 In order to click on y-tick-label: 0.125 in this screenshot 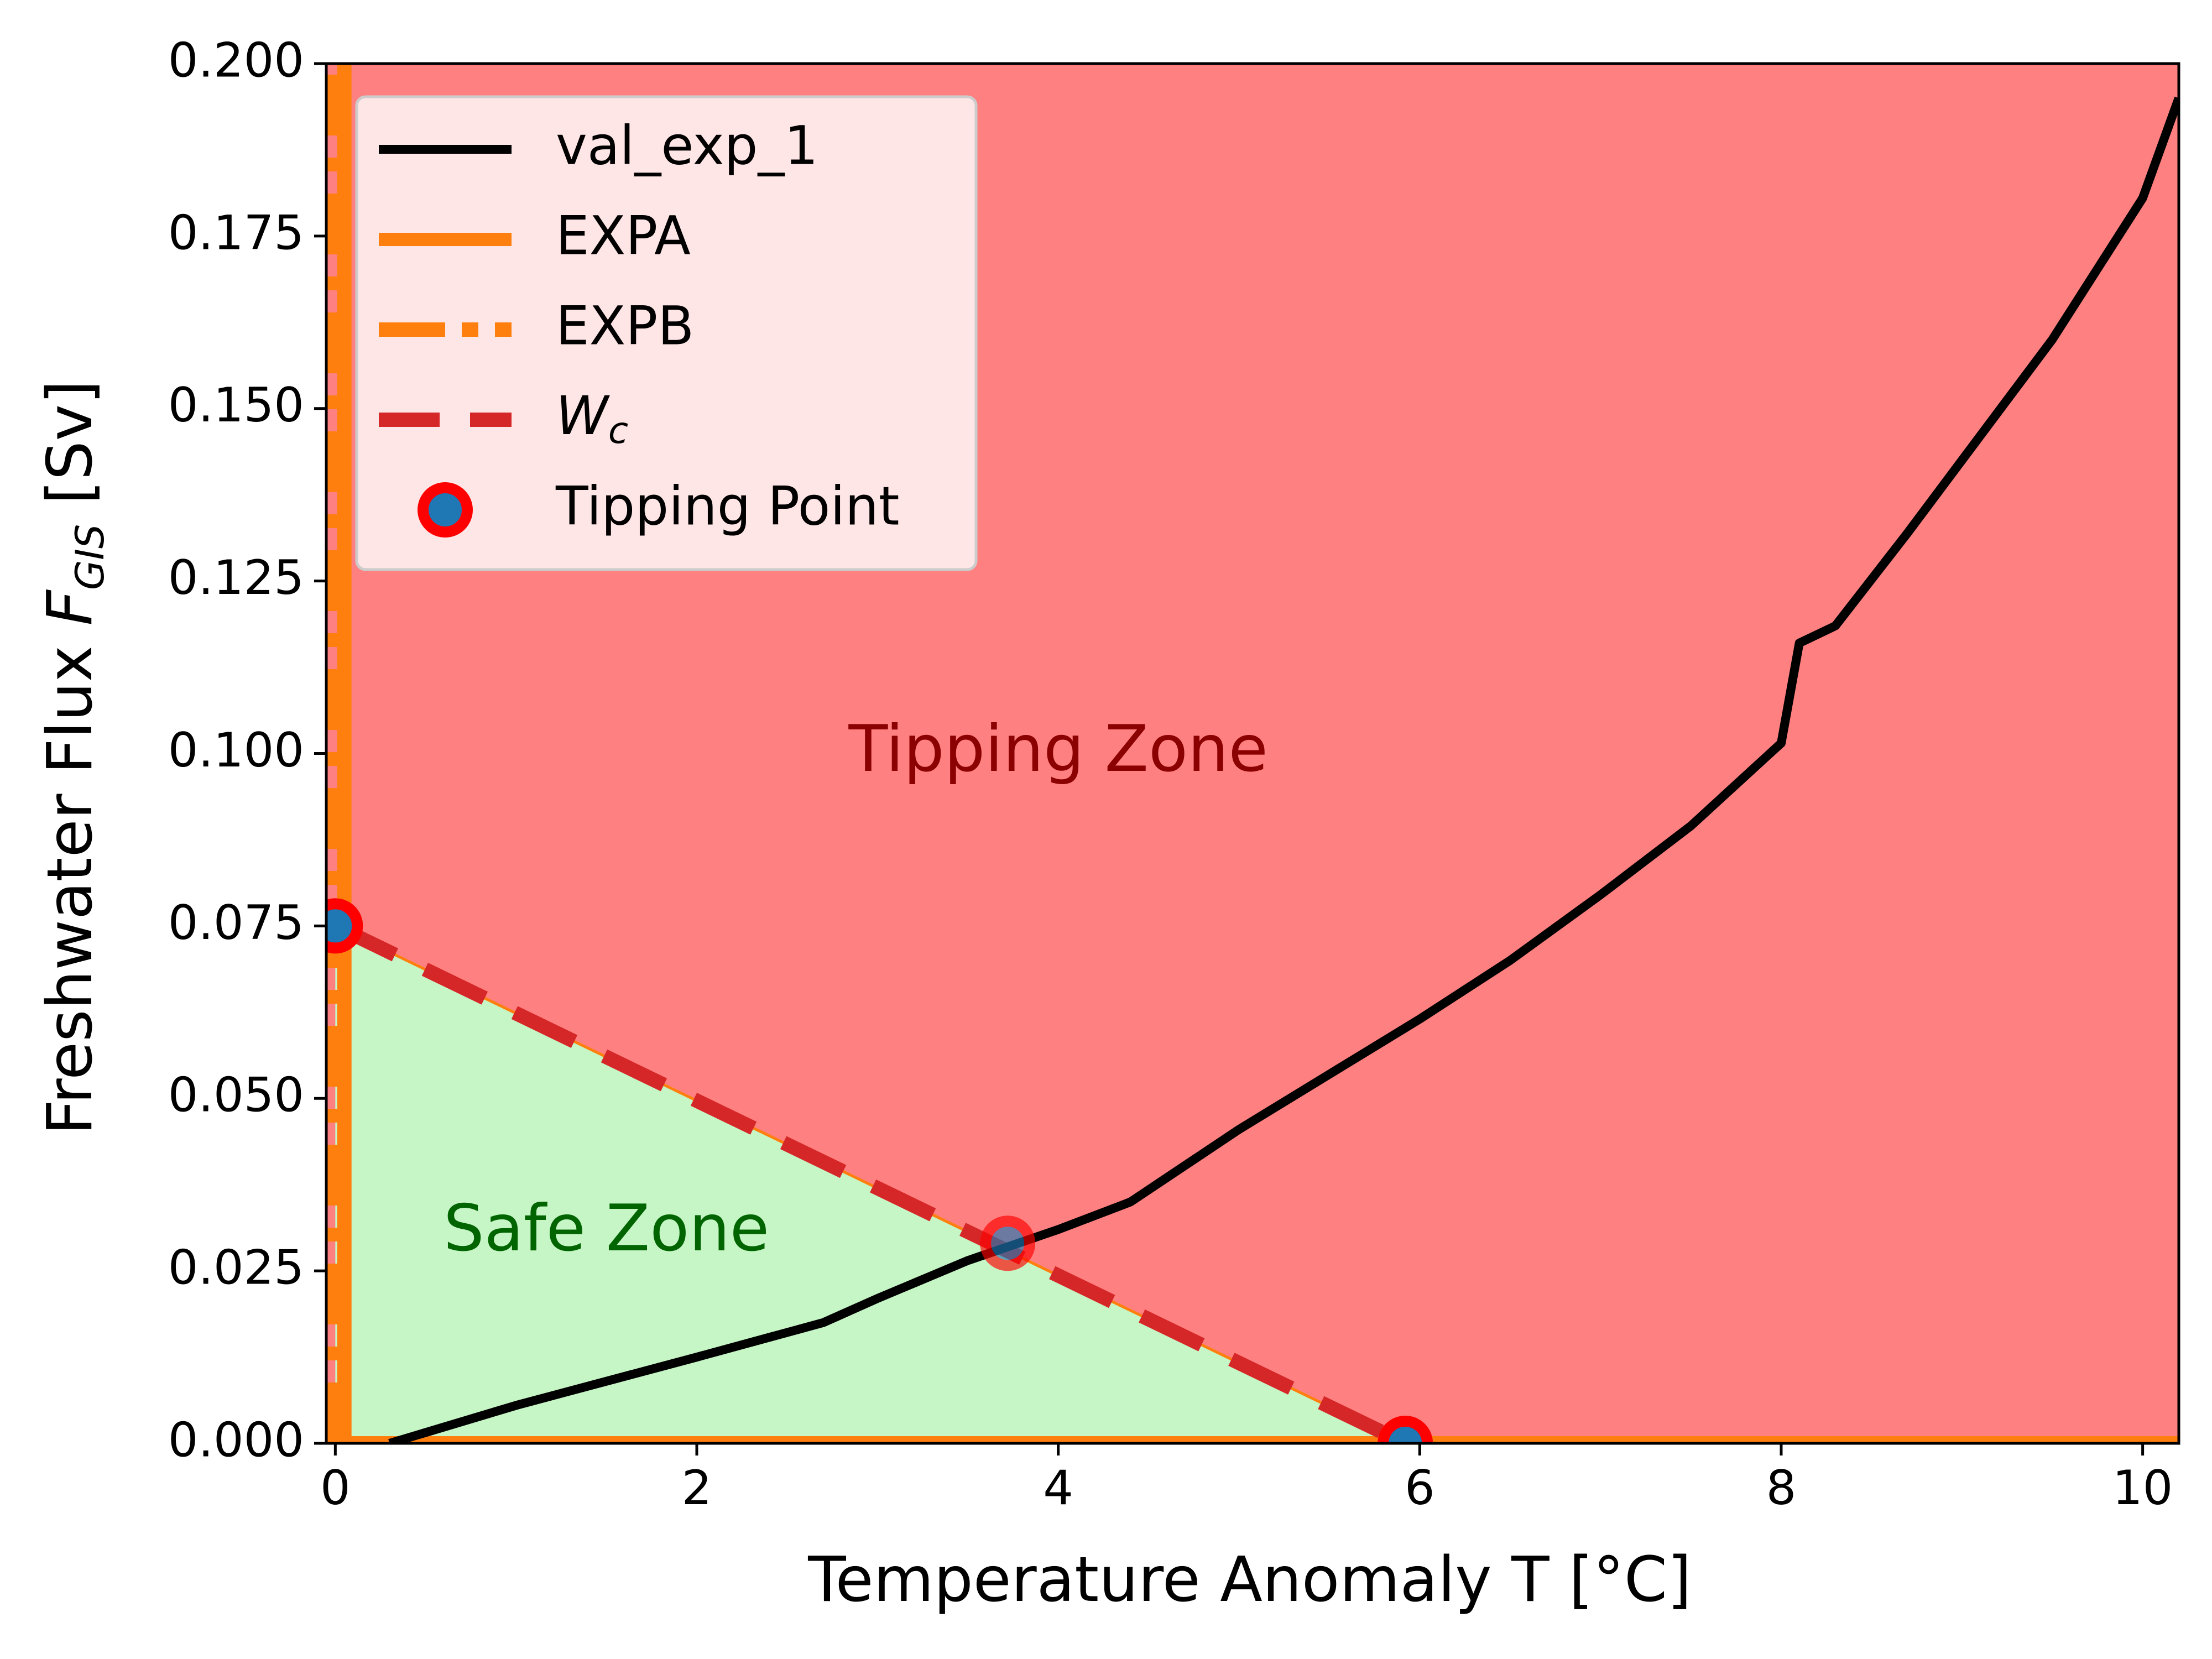, I will do `click(236, 578)`.